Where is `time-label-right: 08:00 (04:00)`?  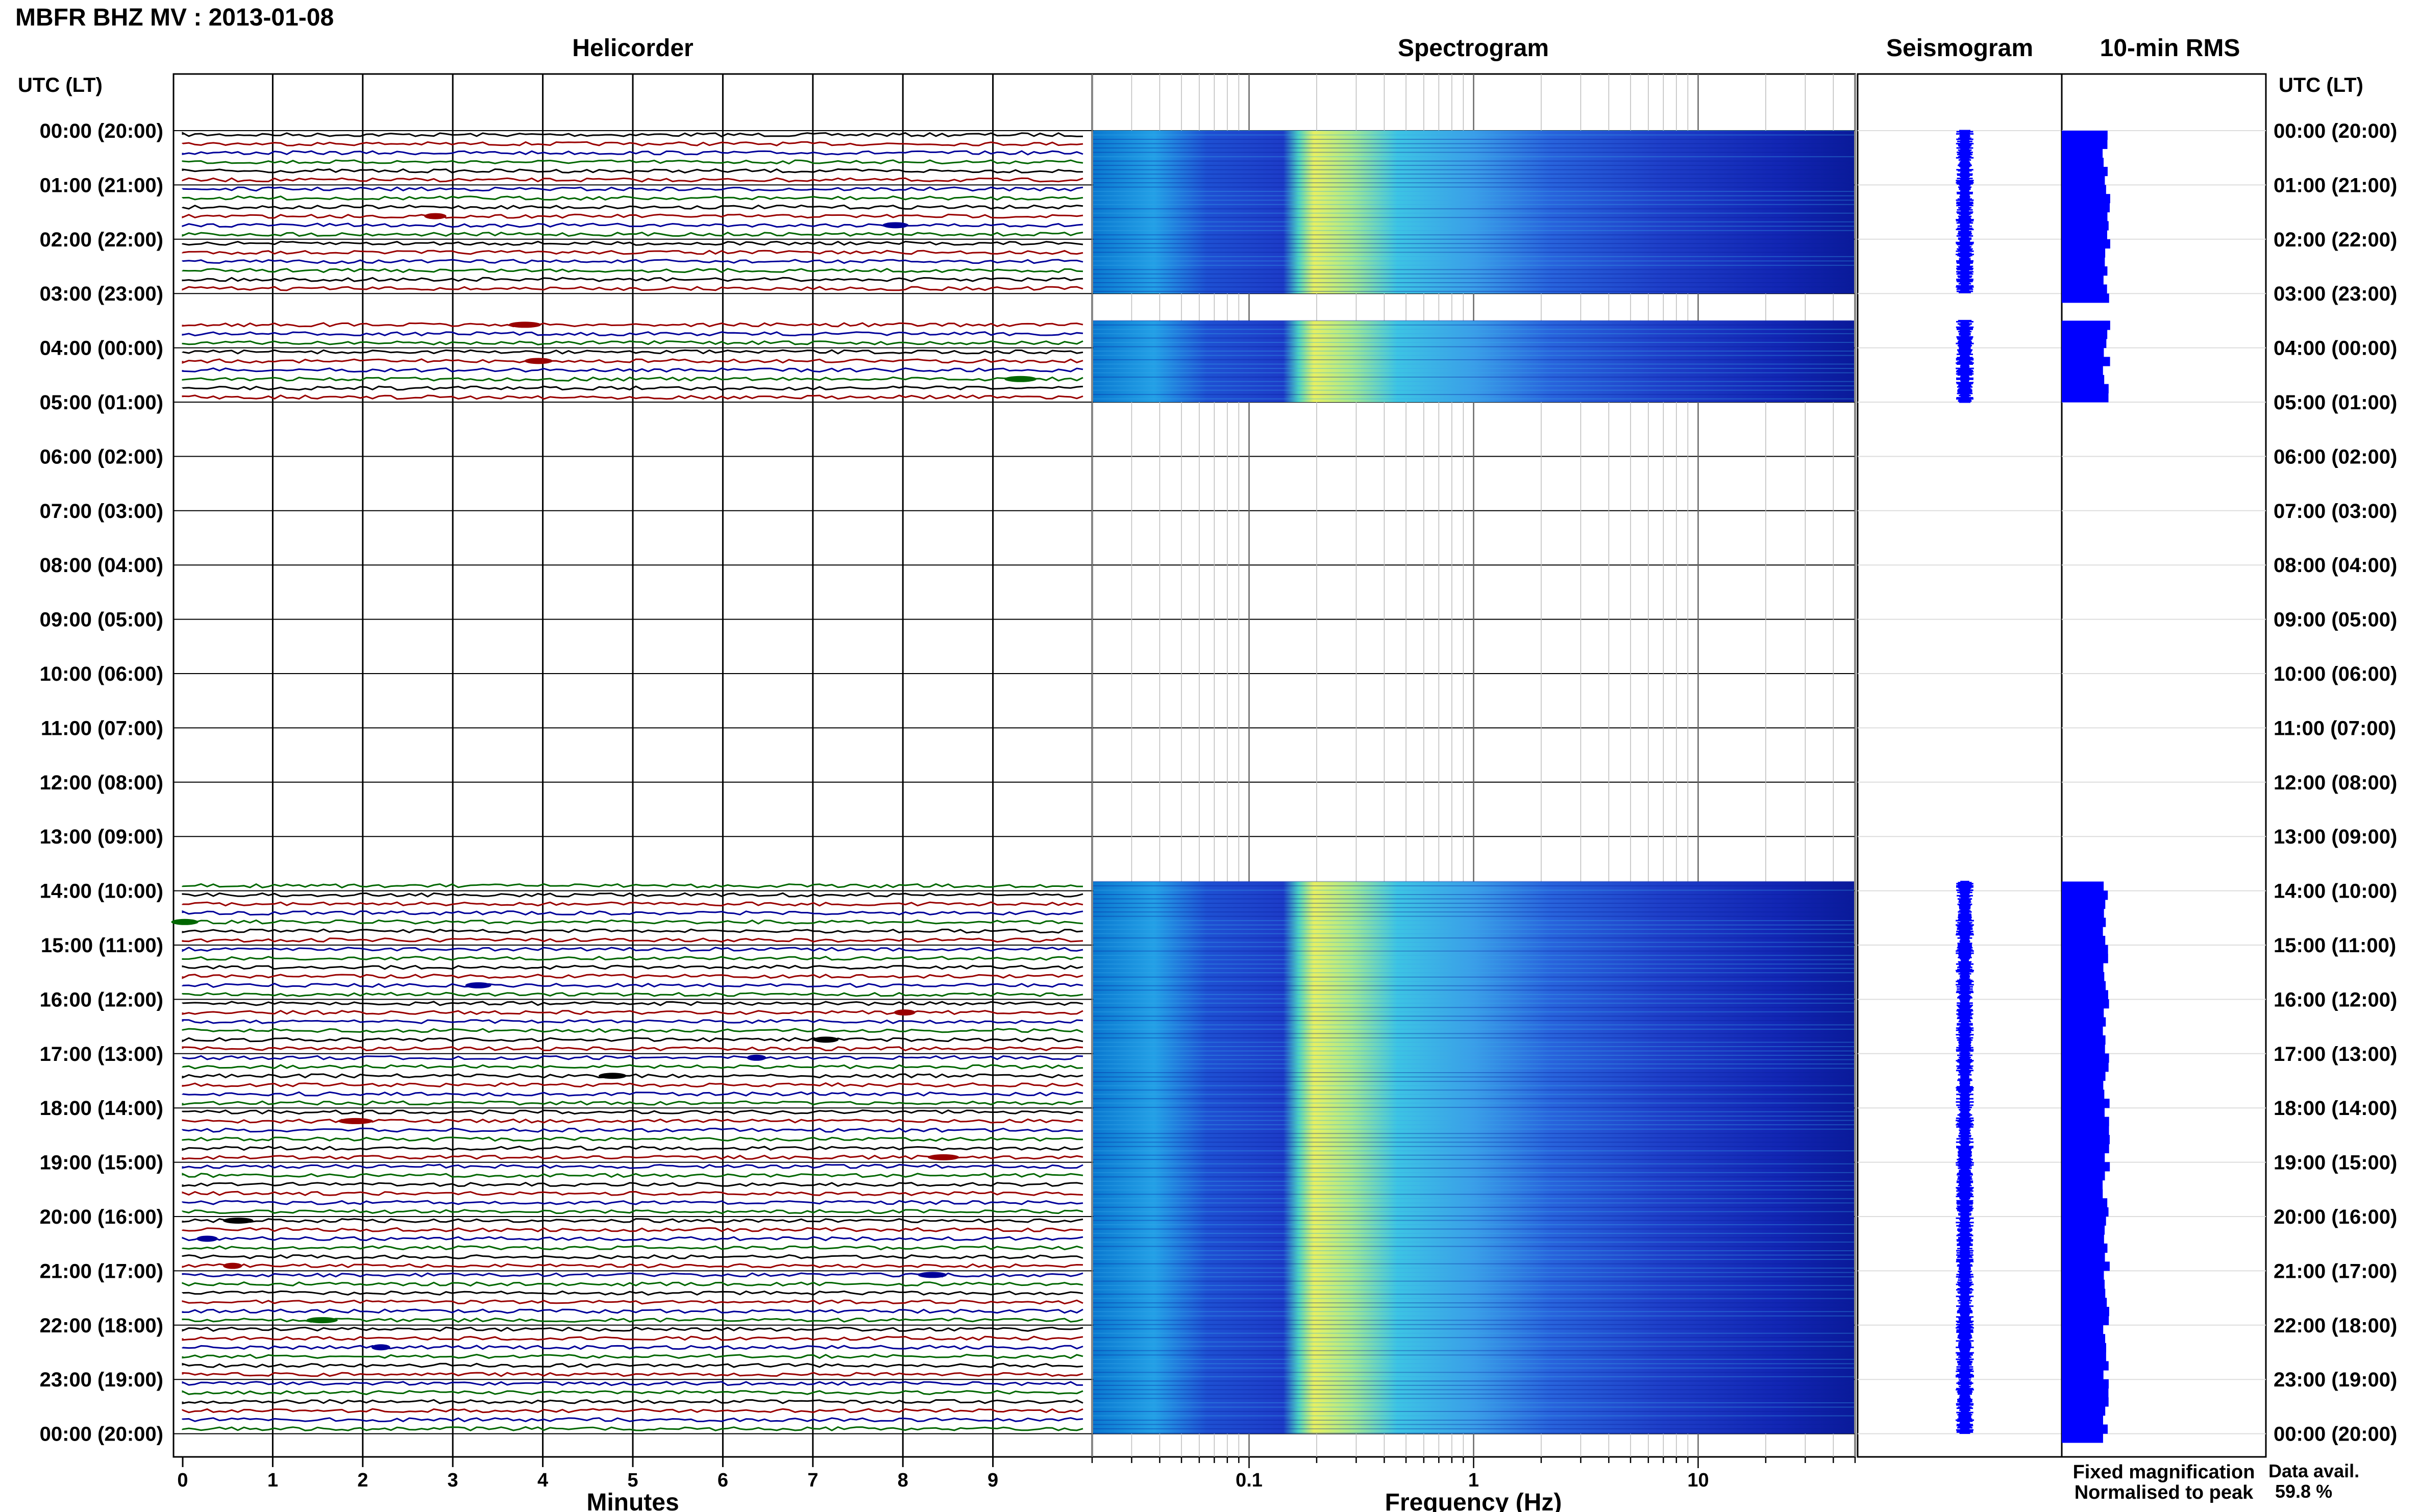 time-label-right: 08:00 (04:00) is located at coordinates (2335, 565).